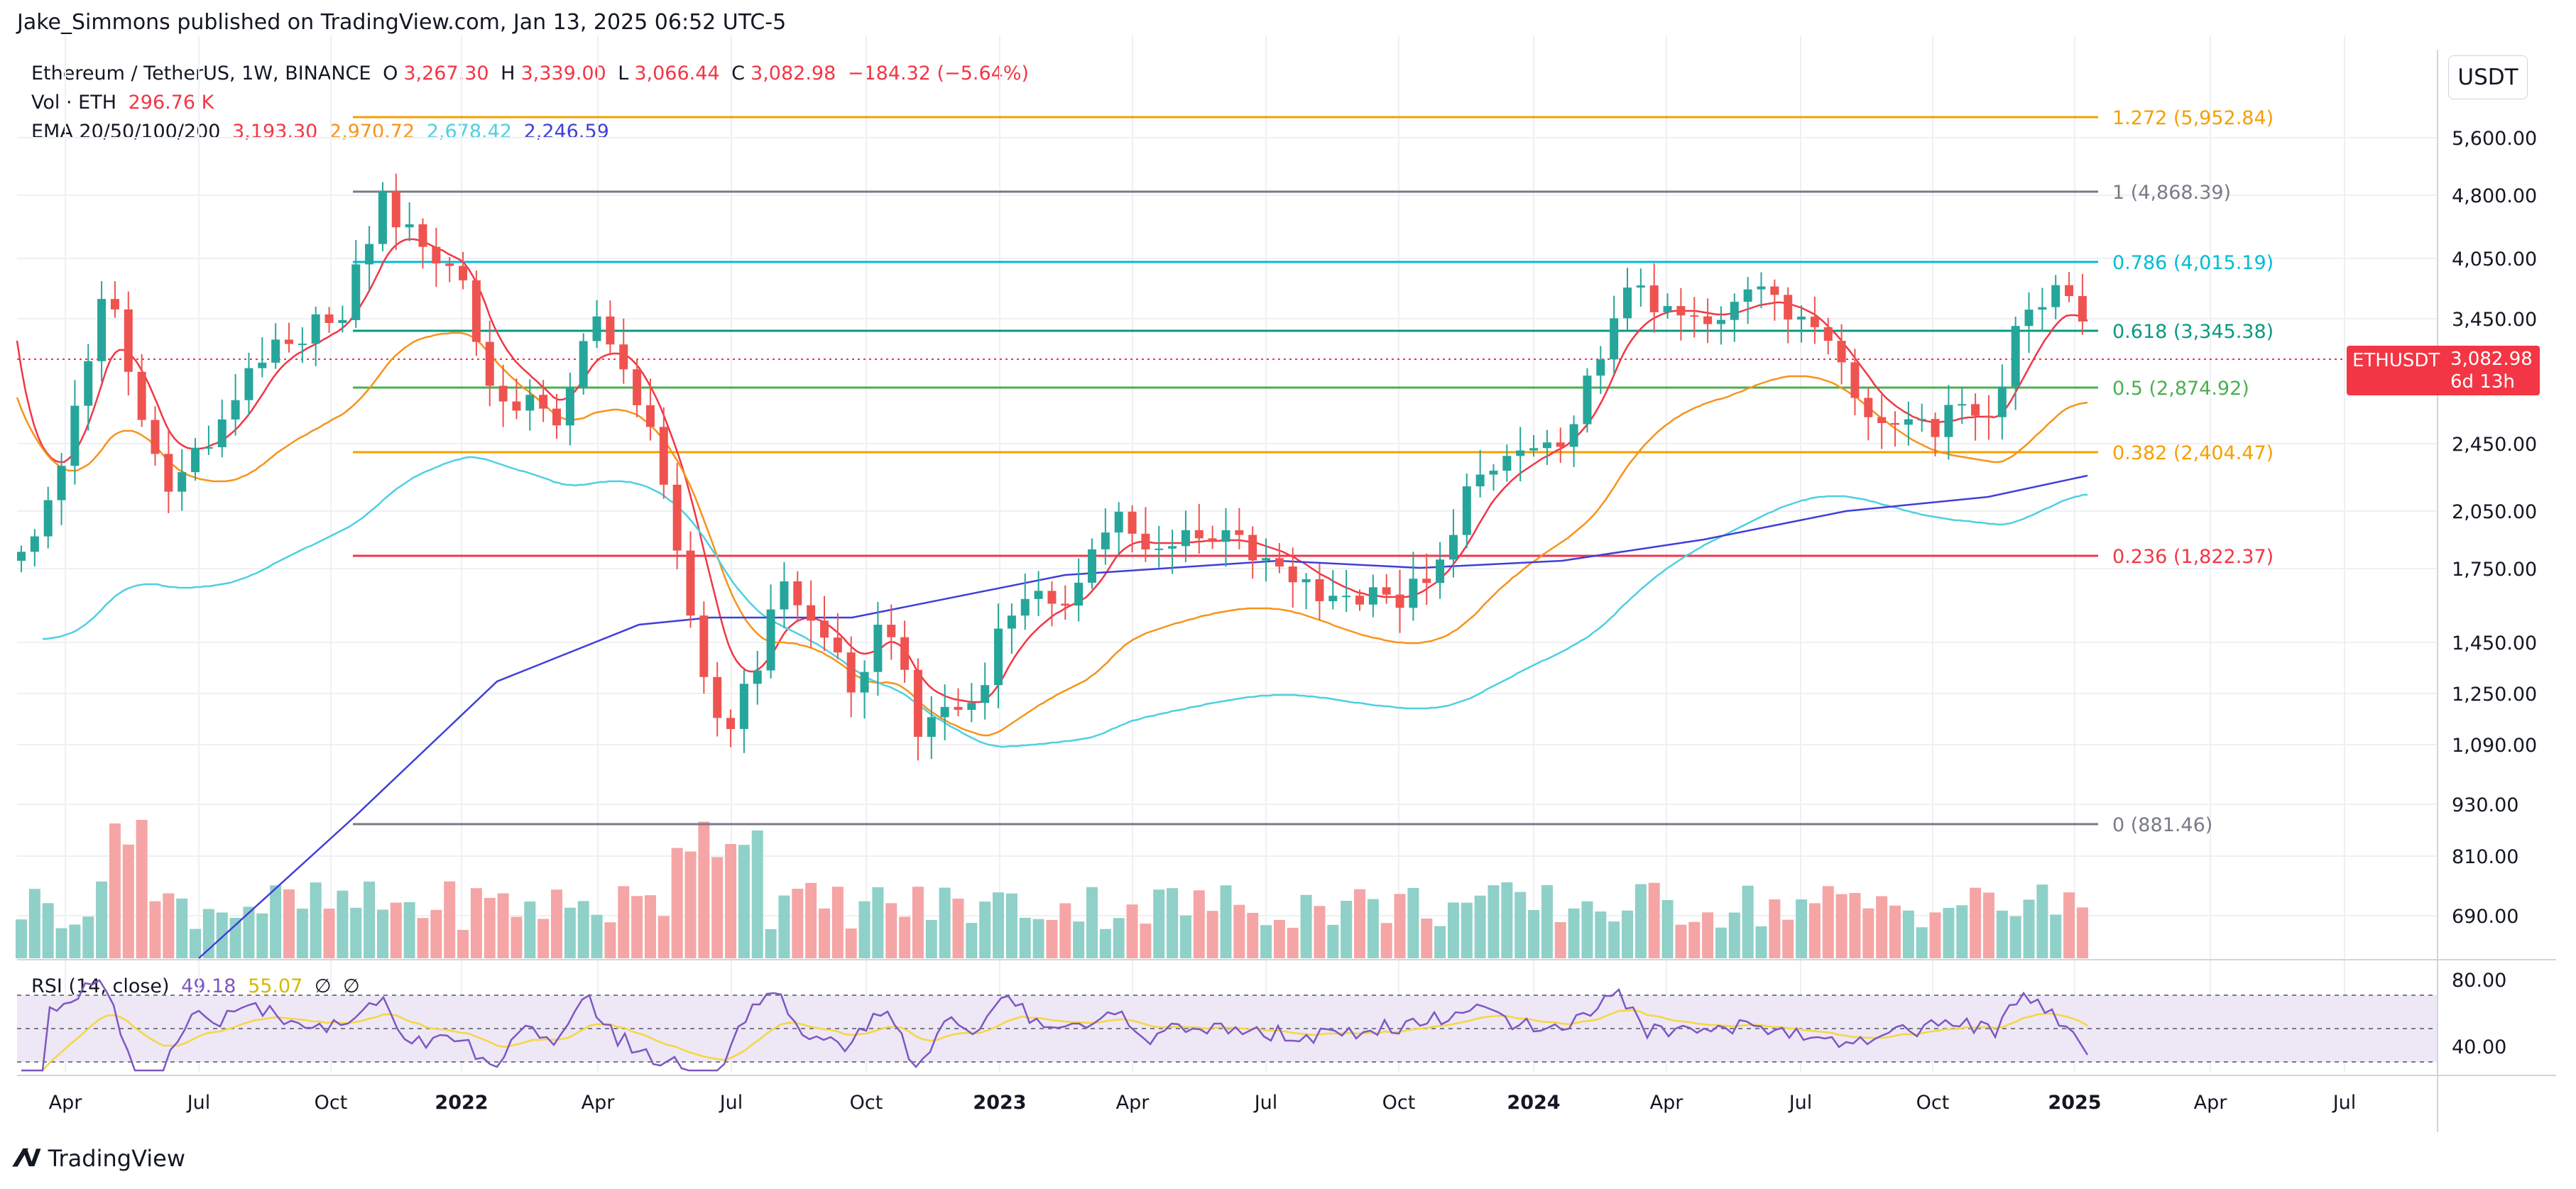 The height and width of the screenshot is (1189, 2576). What do you see at coordinates (100, 986) in the screenshot?
I see `rsi-label: RSI (14, close)` at bounding box center [100, 986].